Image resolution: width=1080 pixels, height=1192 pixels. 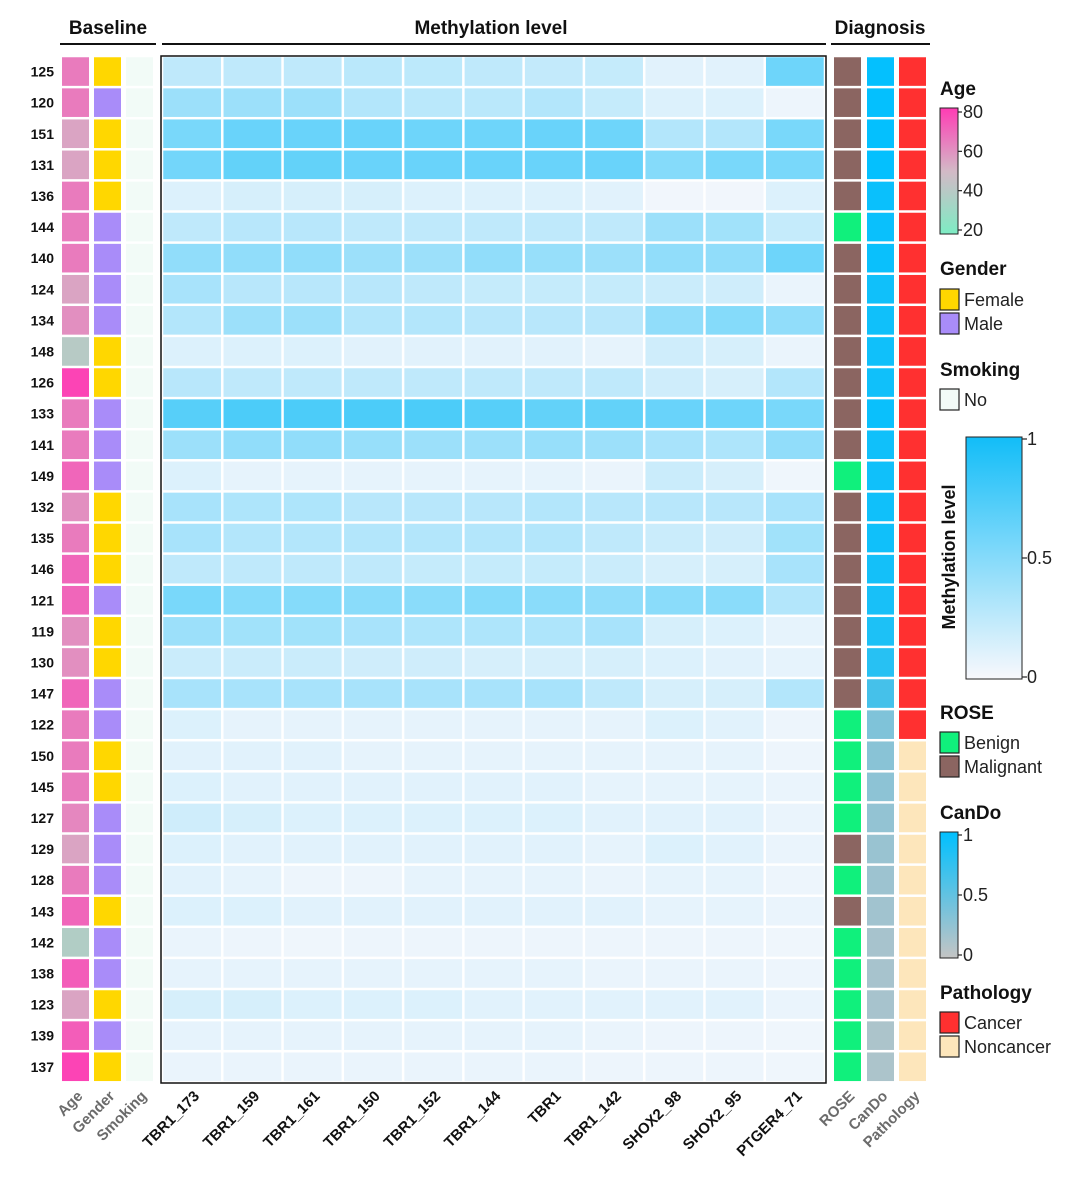 I want to click on colorbar-tick-label: 40, so click(x=973, y=191).